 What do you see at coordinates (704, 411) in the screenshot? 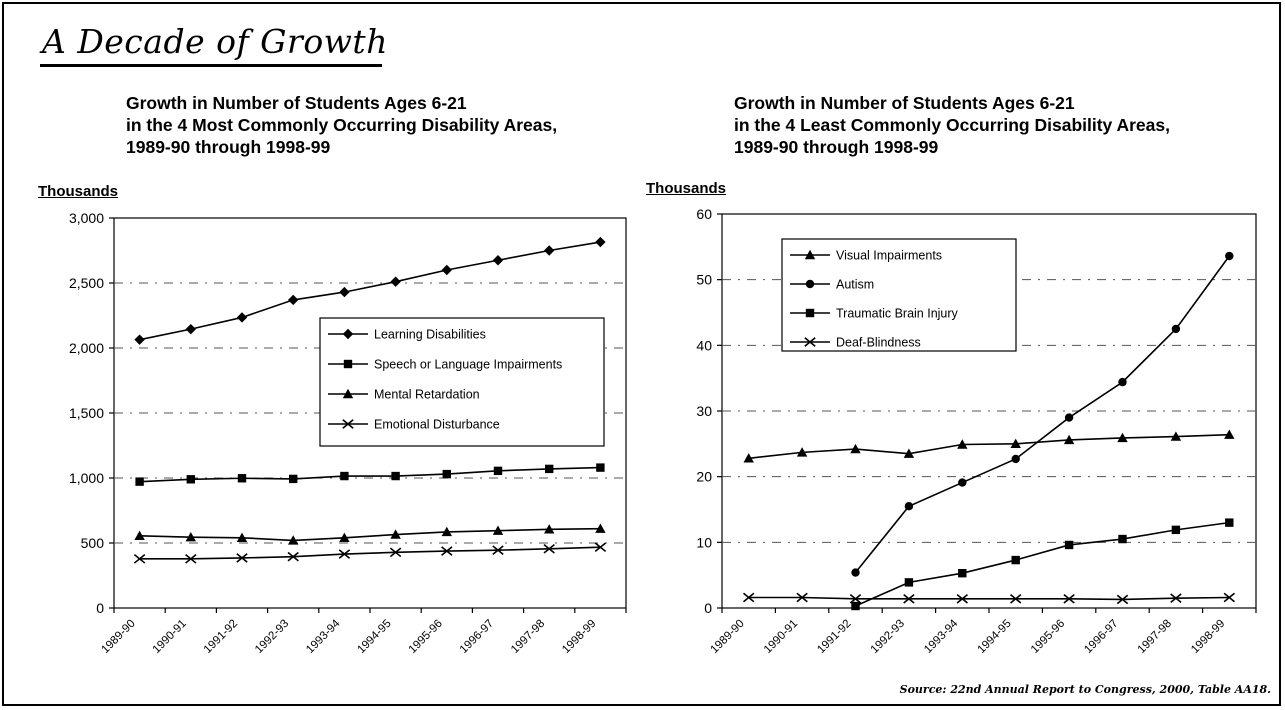
I see `chart-2-y-tick-label: 30` at bounding box center [704, 411].